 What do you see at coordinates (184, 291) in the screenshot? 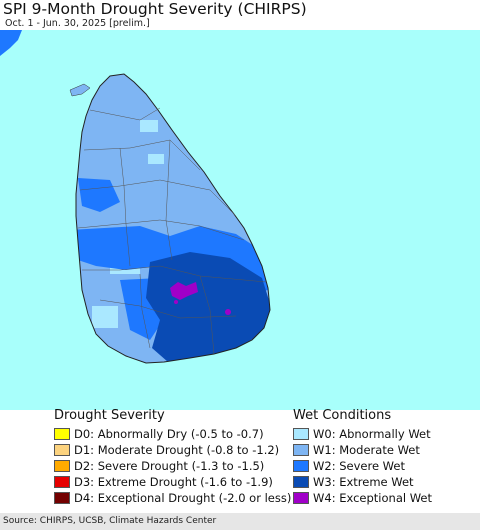
I see `exceptional-wet-patch` at bounding box center [184, 291].